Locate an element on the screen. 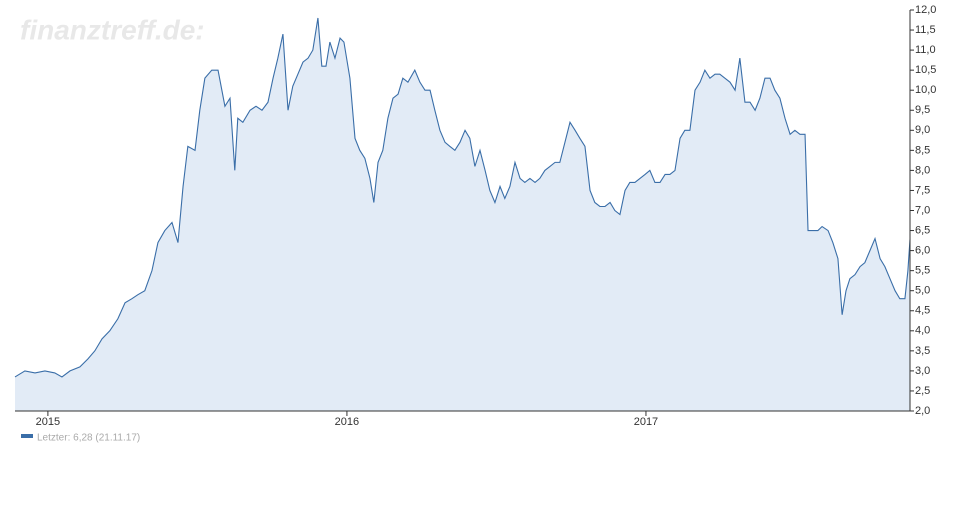 The image size is (970, 505). x-tick-label: 2015 is located at coordinates (48, 422).